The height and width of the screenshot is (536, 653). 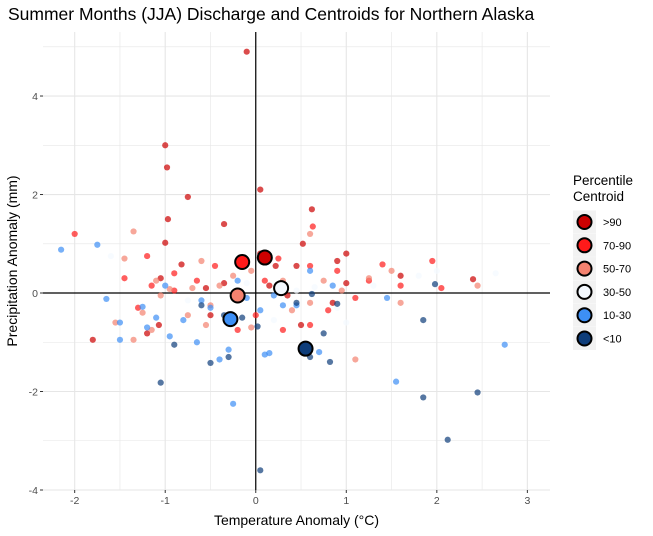 What do you see at coordinates (12, 260) in the screenshot?
I see `y-axis-title: Precipitation Anomaly (mm)` at bounding box center [12, 260].